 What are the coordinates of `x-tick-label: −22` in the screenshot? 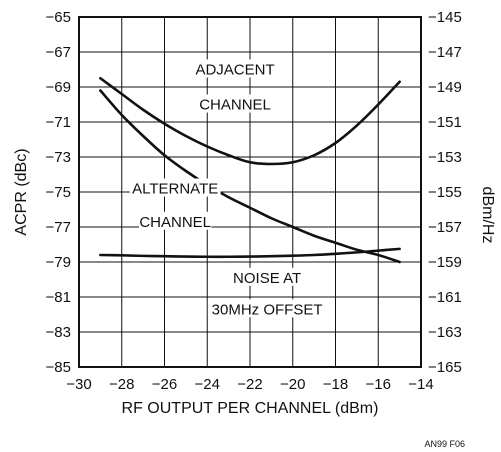 It's located at (249, 384).